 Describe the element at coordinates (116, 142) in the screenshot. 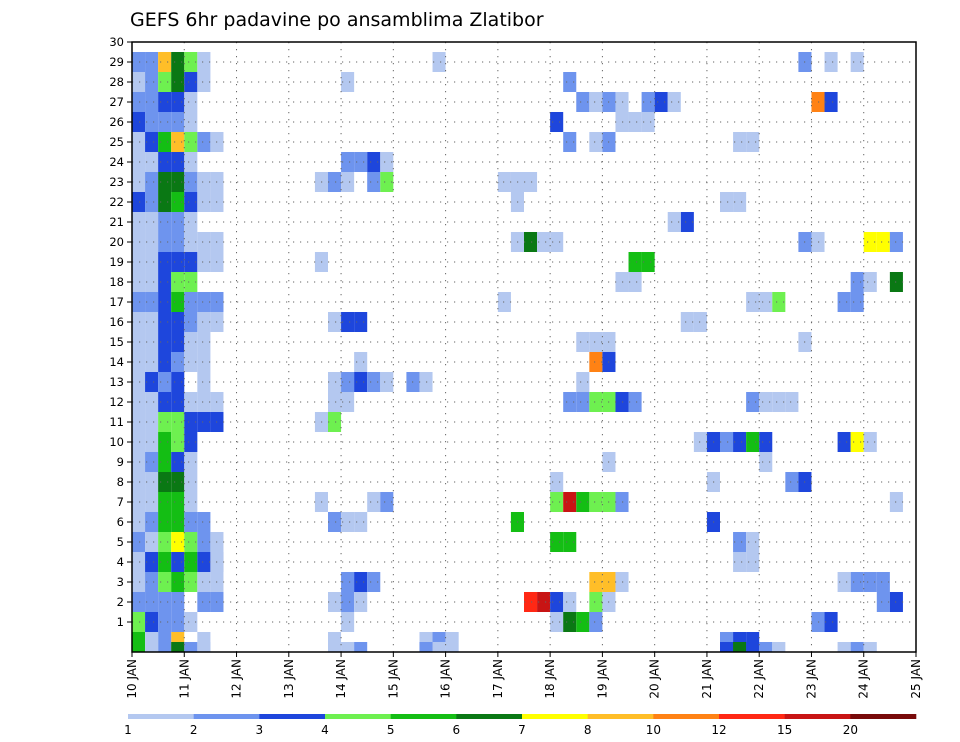

I see `y-tick-label: 25` at that location.